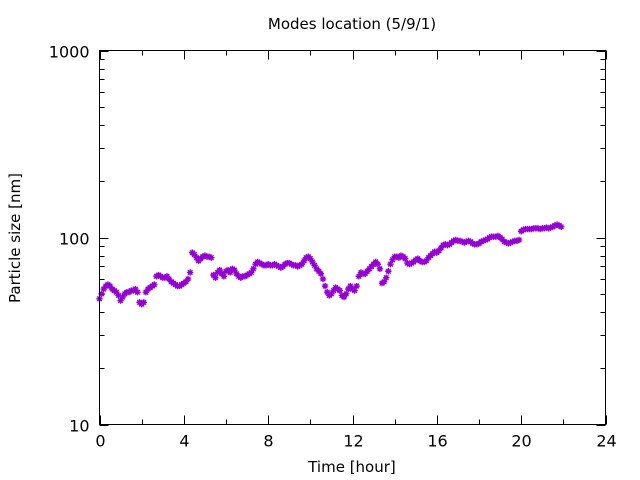 The width and height of the screenshot is (640, 480). I want to click on data-points, so click(330, 264).